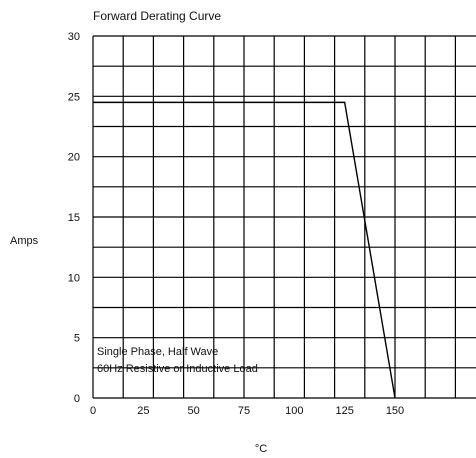 The image size is (476, 458). I want to click on x-tick-label: 150, so click(395, 411).